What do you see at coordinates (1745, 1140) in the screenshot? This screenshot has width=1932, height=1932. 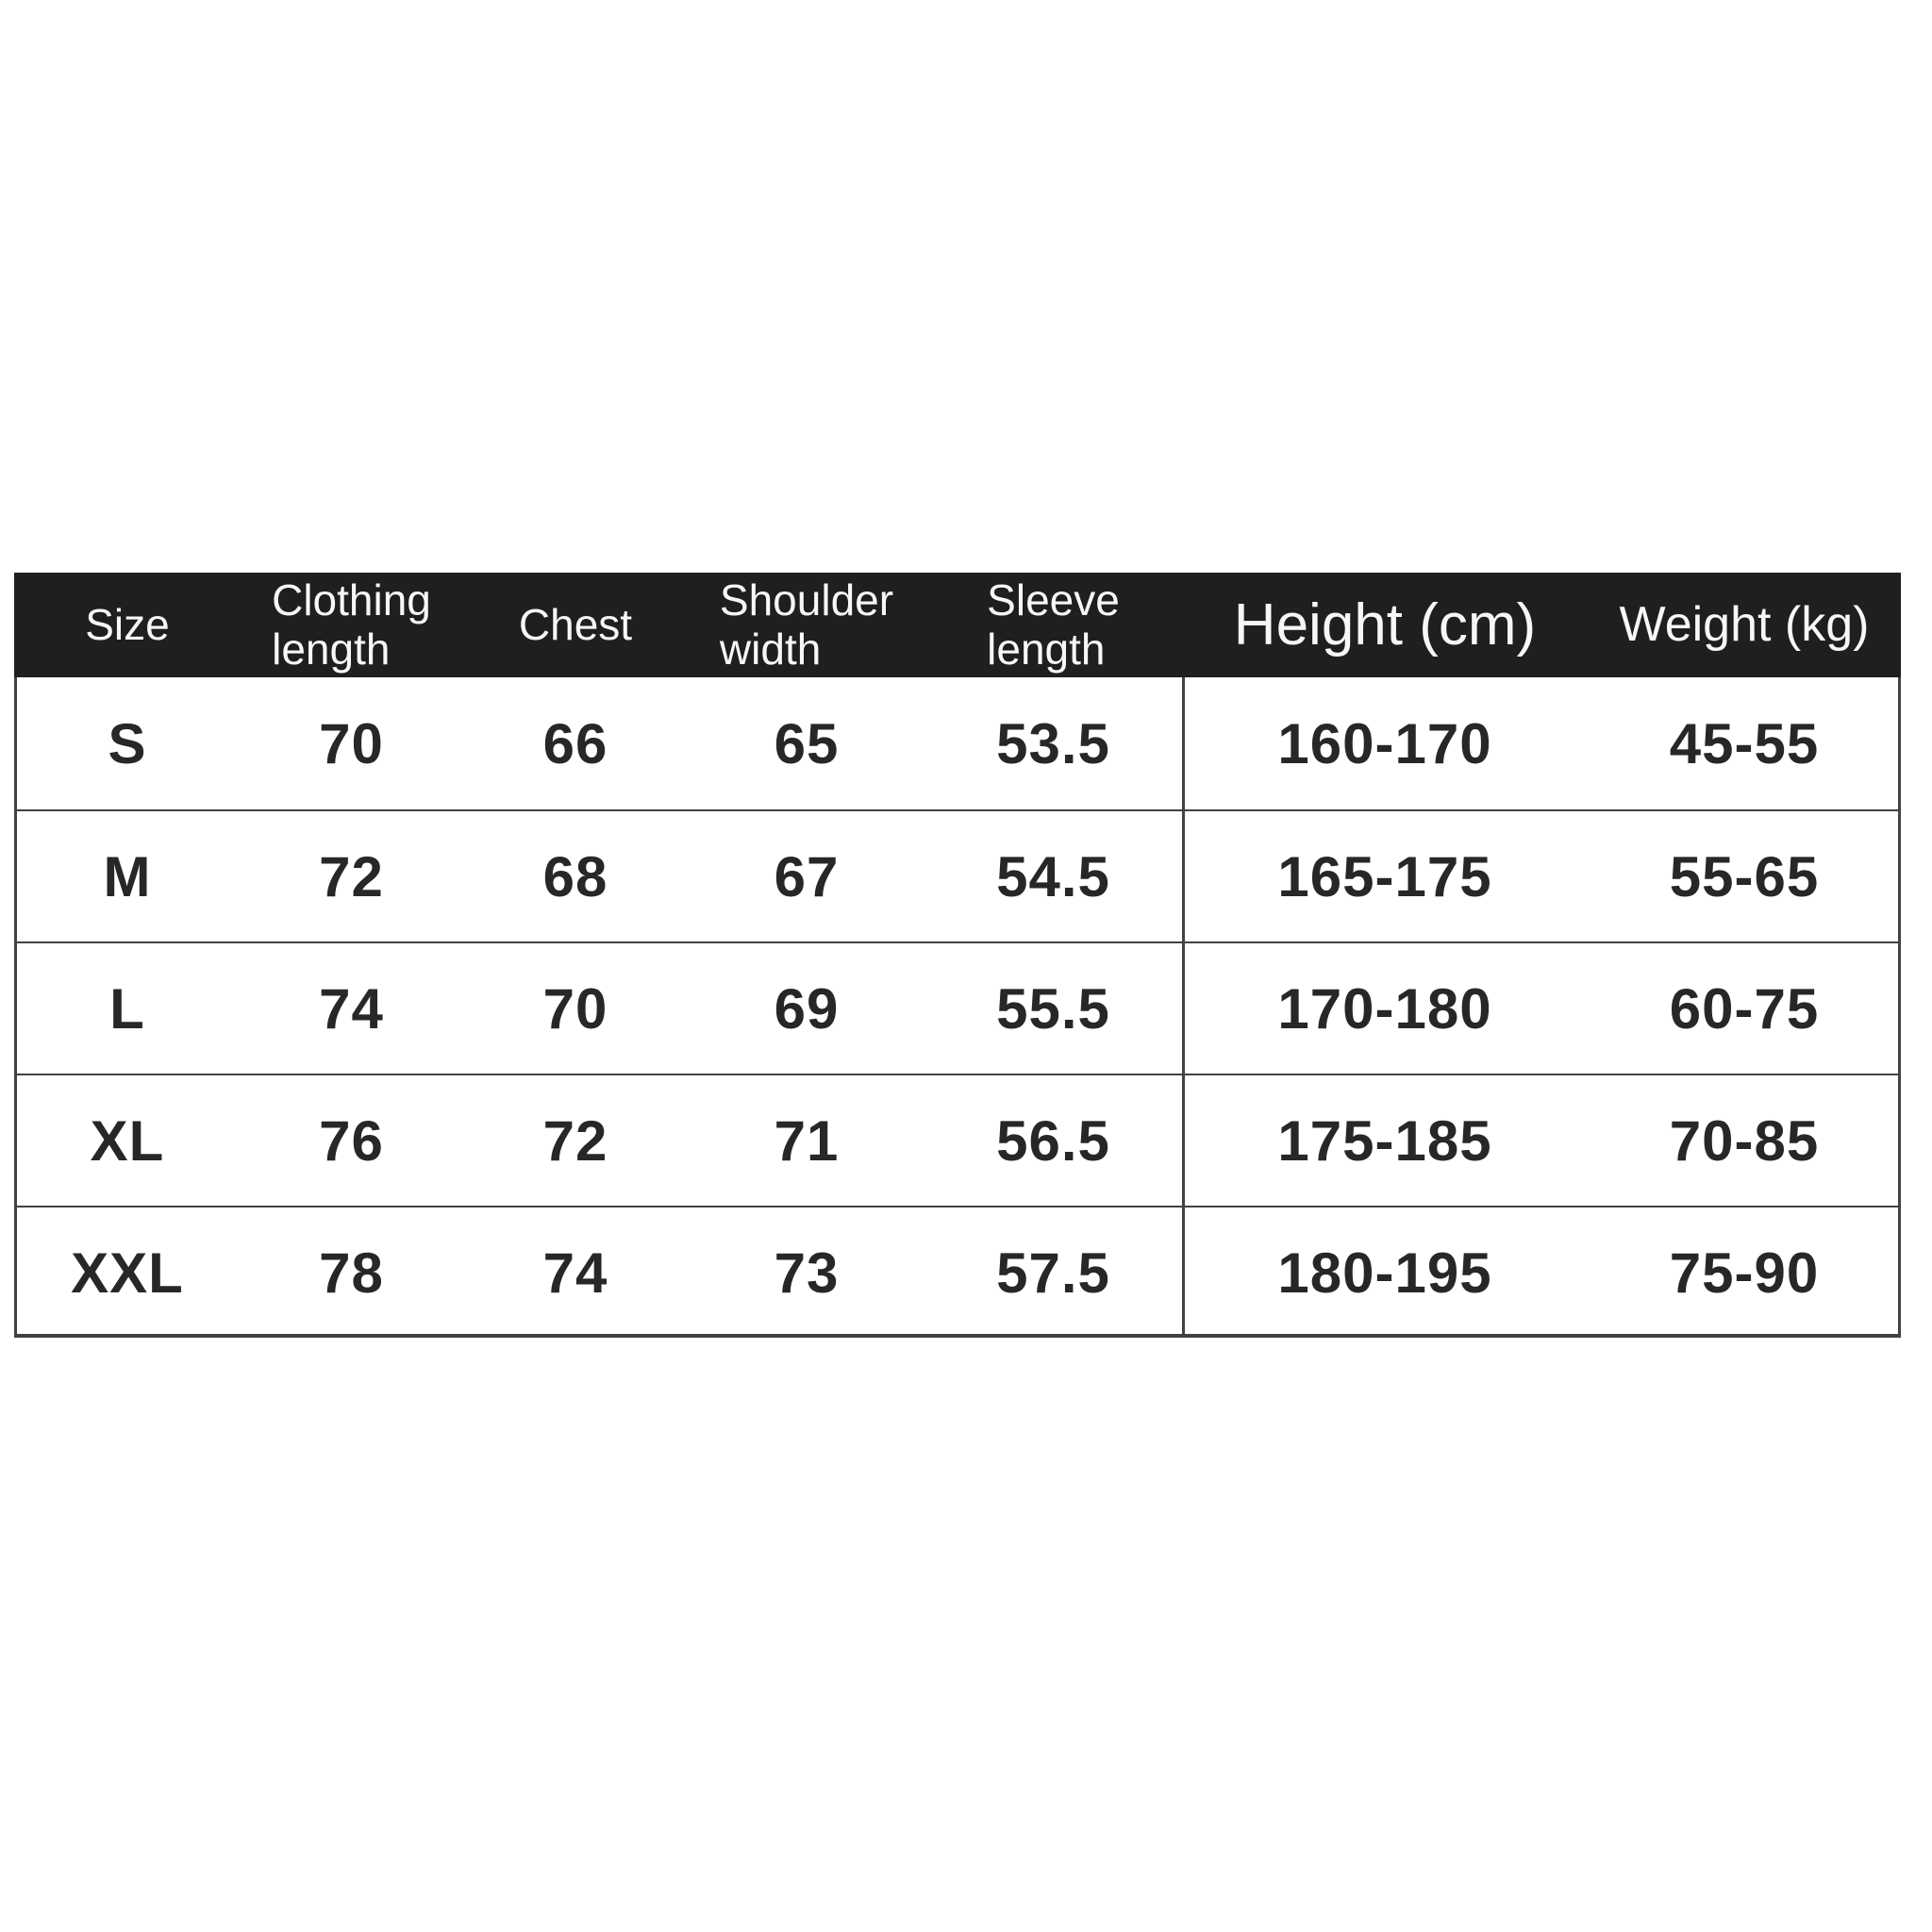 I see `cell-weight: 70-85` at bounding box center [1745, 1140].